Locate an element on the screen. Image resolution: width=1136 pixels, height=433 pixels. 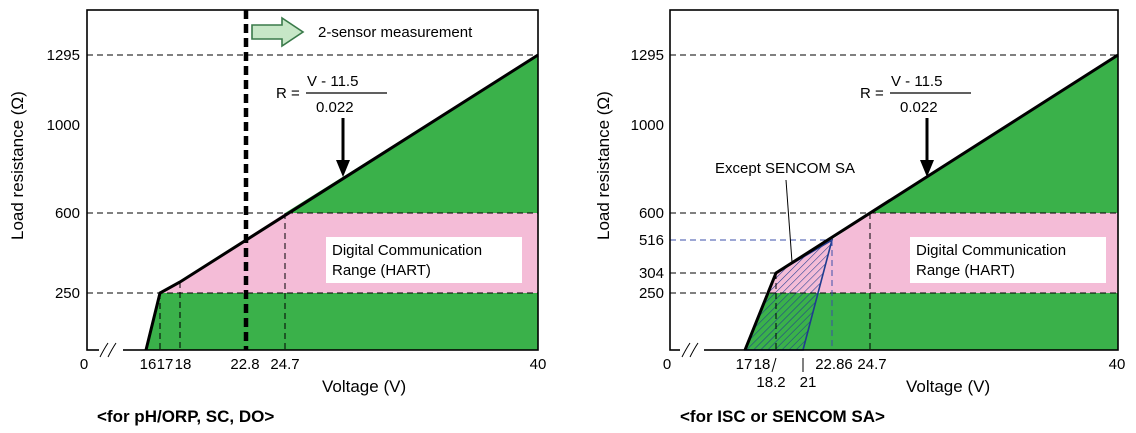
right-except-label: Except SENCOM SA is located at coordinates (785, 168).